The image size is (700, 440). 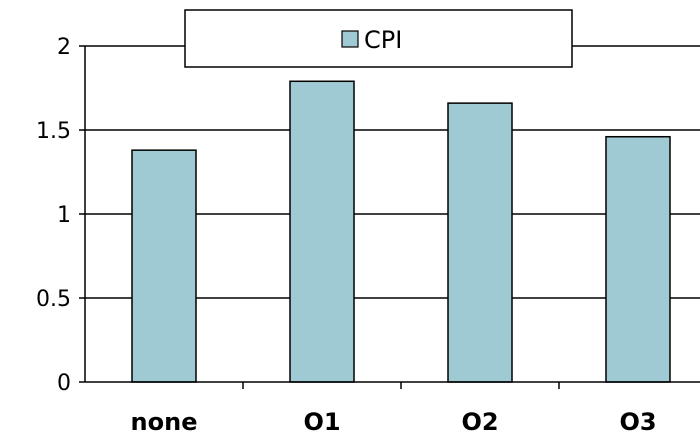 I want to click on legend-label: CPI, so click(x=383, y=40).